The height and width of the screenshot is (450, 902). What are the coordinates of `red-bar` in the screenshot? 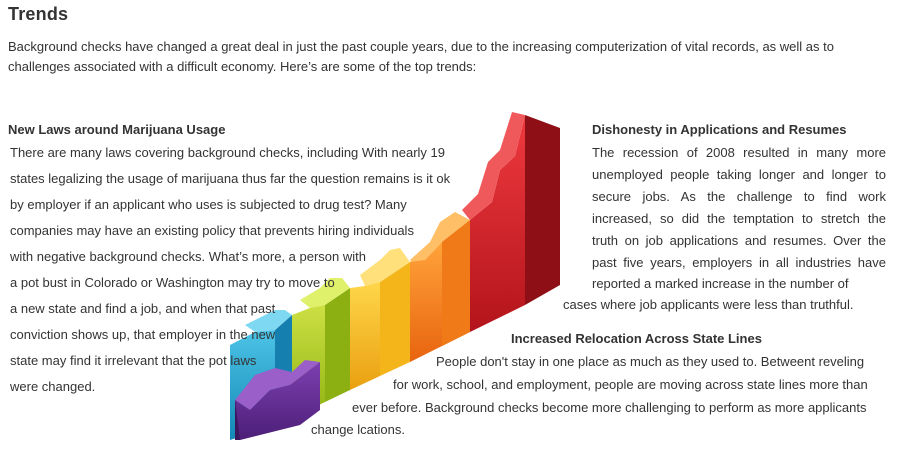 It's located at (511, 222).